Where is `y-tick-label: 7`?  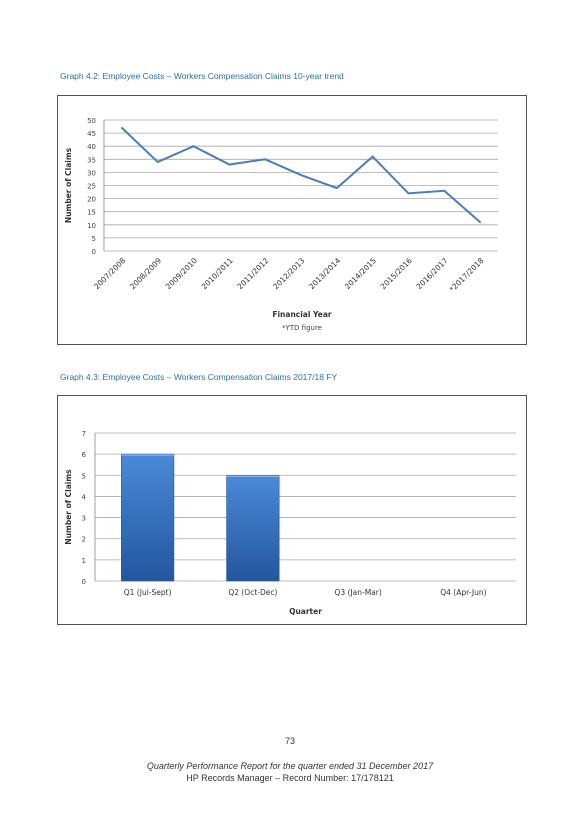
y-tick-label: 7 is located at coordinates (84, 434).